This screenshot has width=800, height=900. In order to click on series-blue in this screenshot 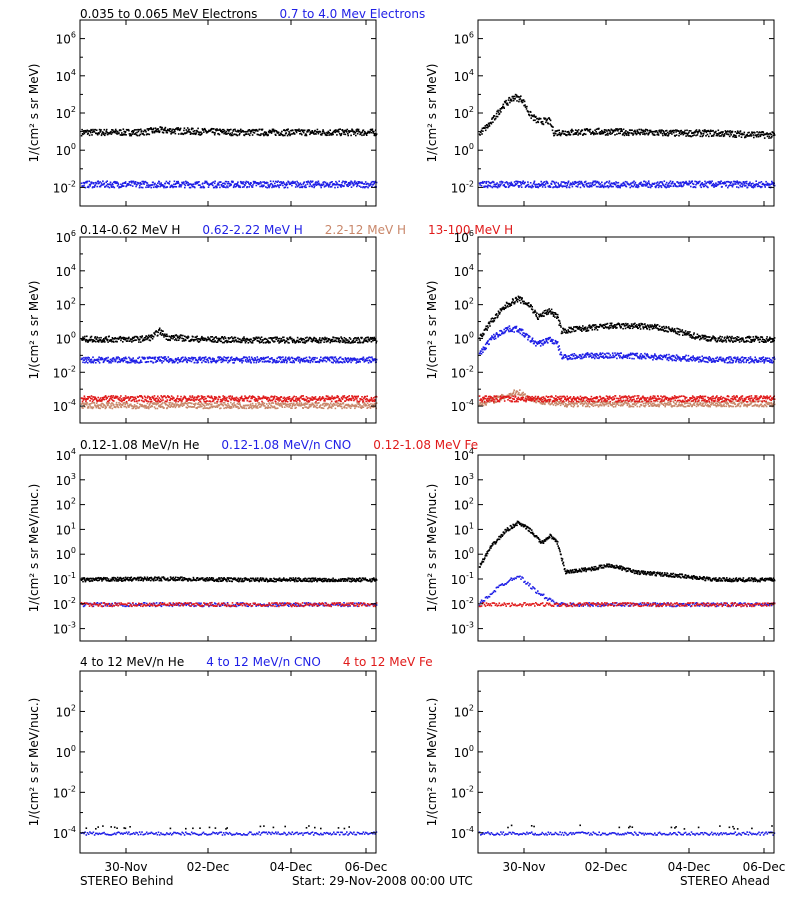, I will do `click(229, 360)`.